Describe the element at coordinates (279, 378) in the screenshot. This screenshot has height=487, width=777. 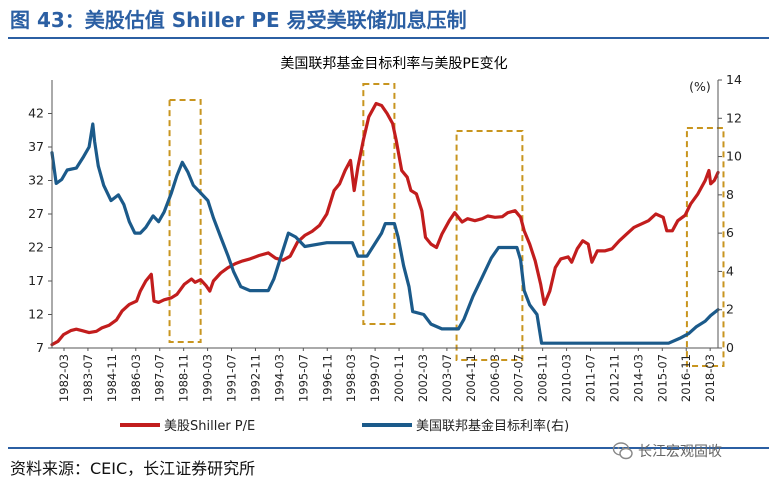
I see `x-tick-label: 1994-03` at that location.